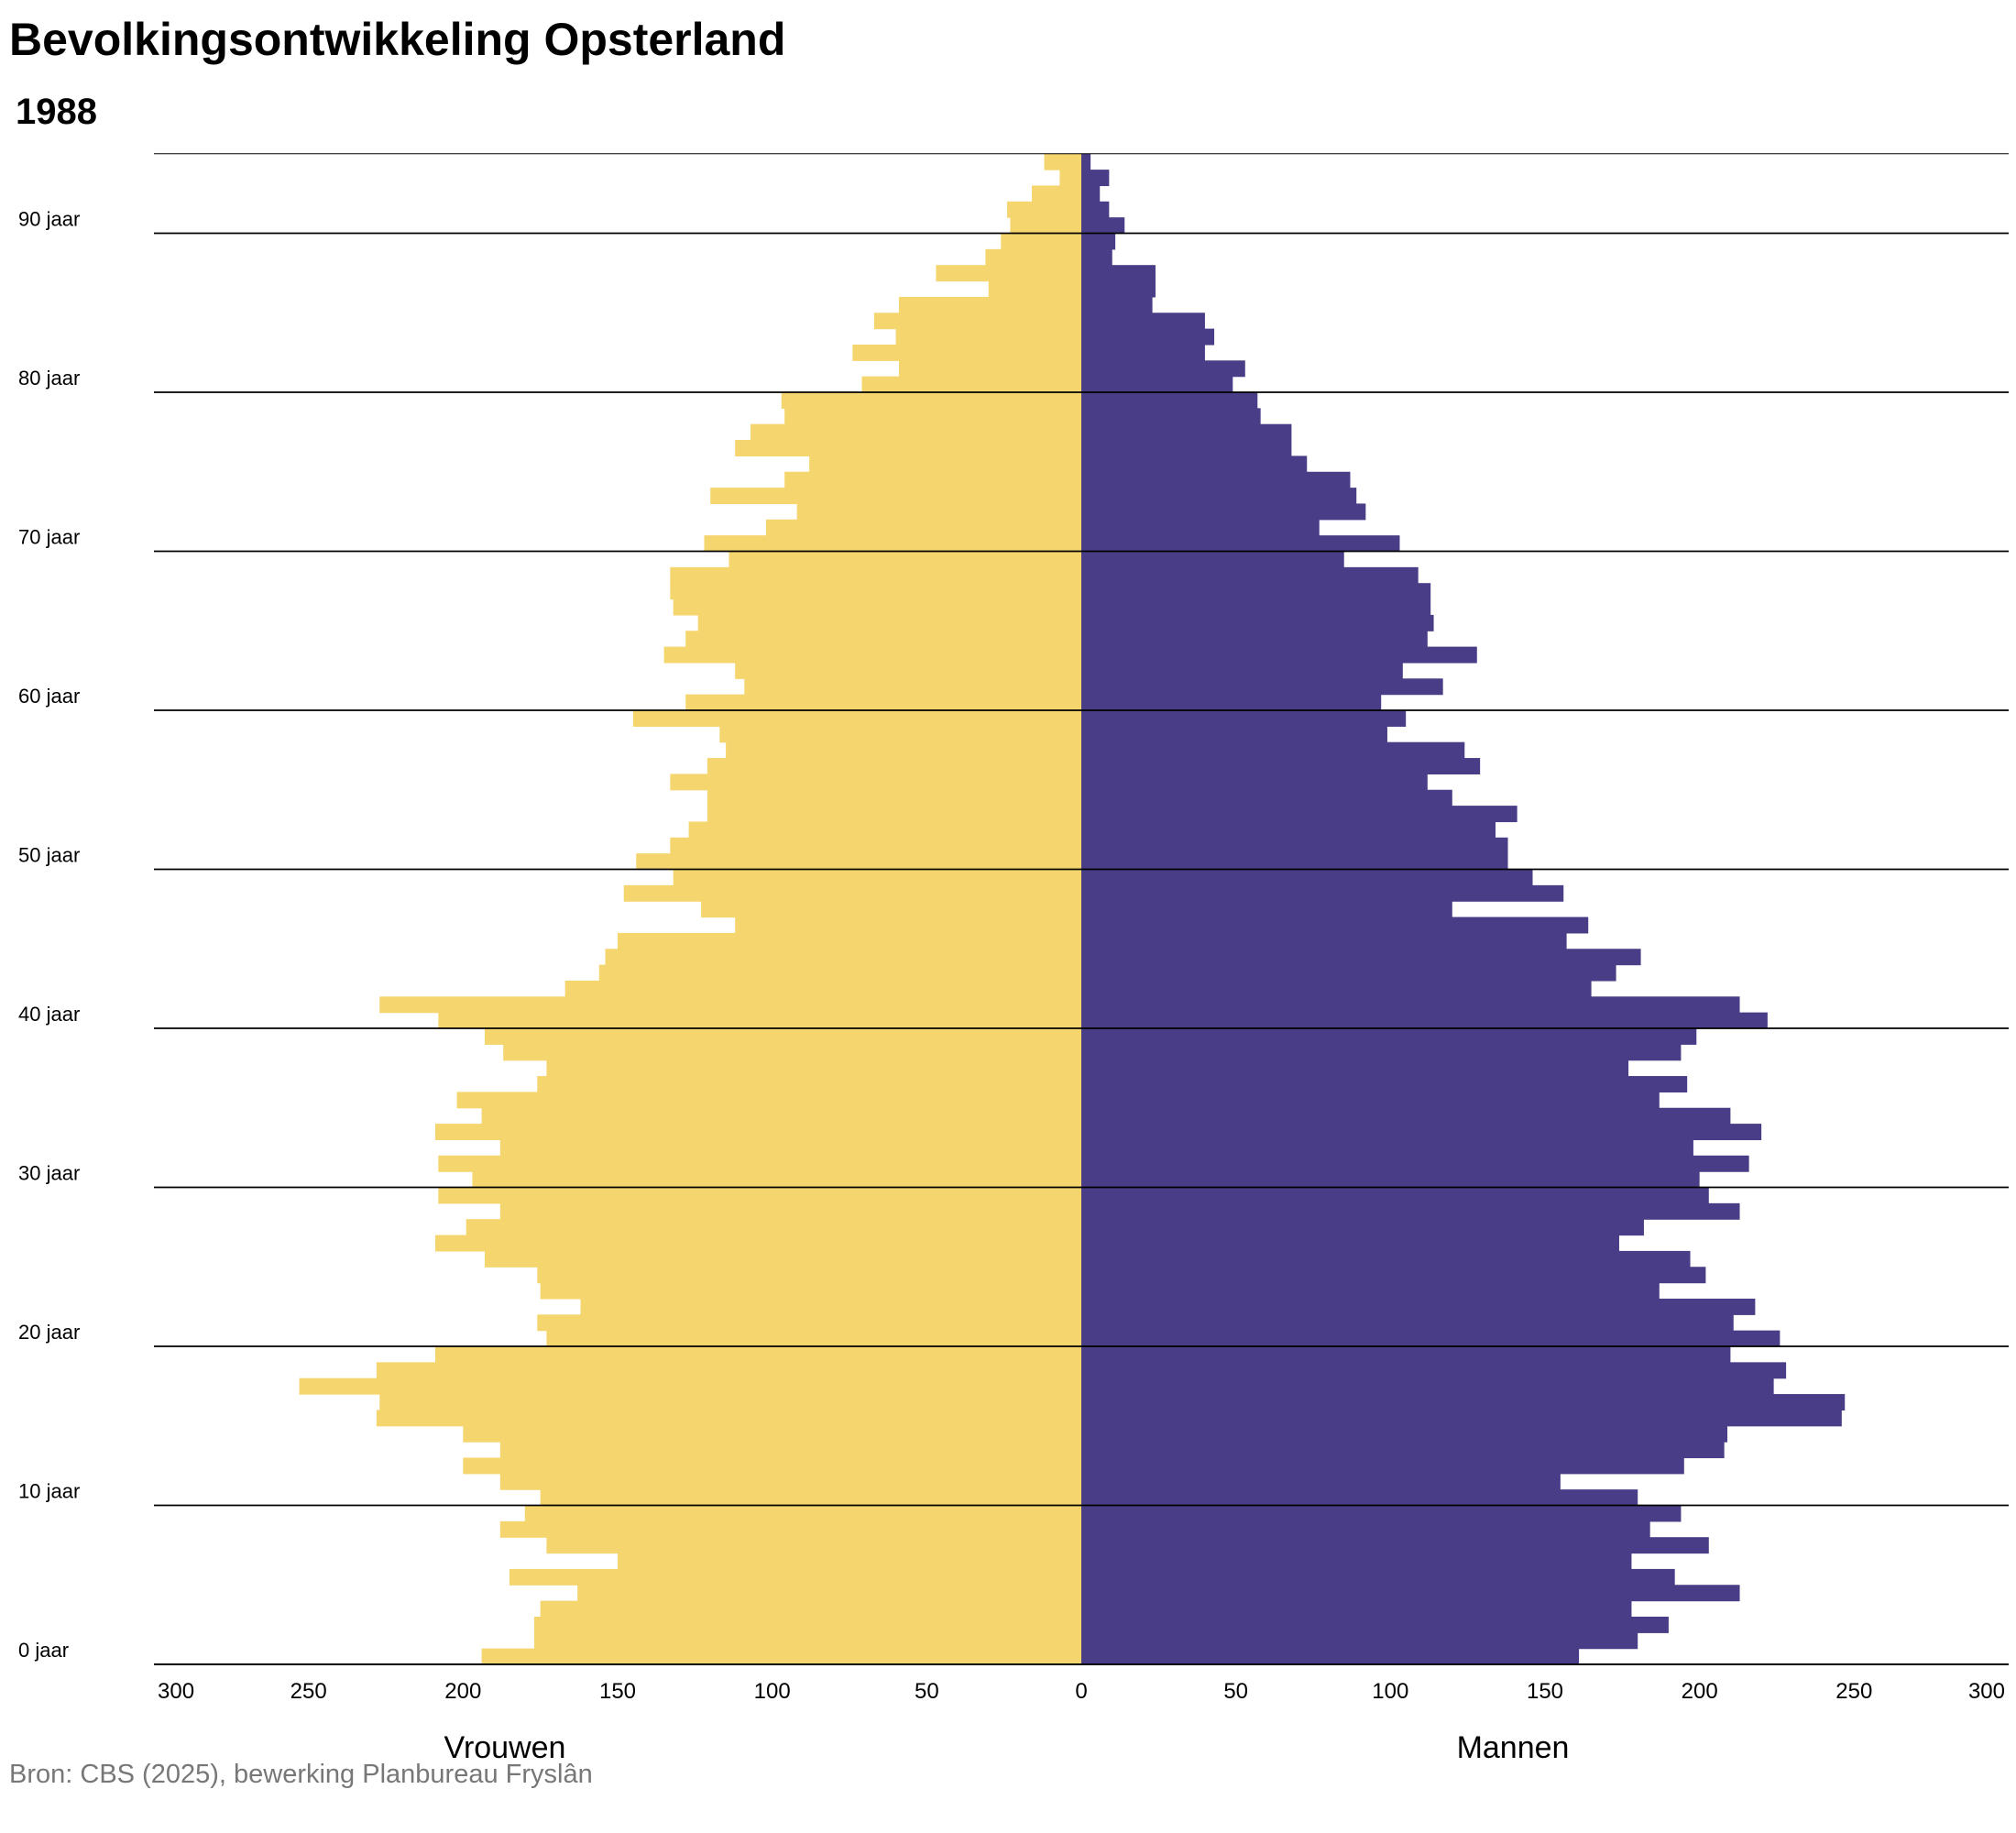  I want to click on y-tick-label: 40 jaar, so click(49, 1014).